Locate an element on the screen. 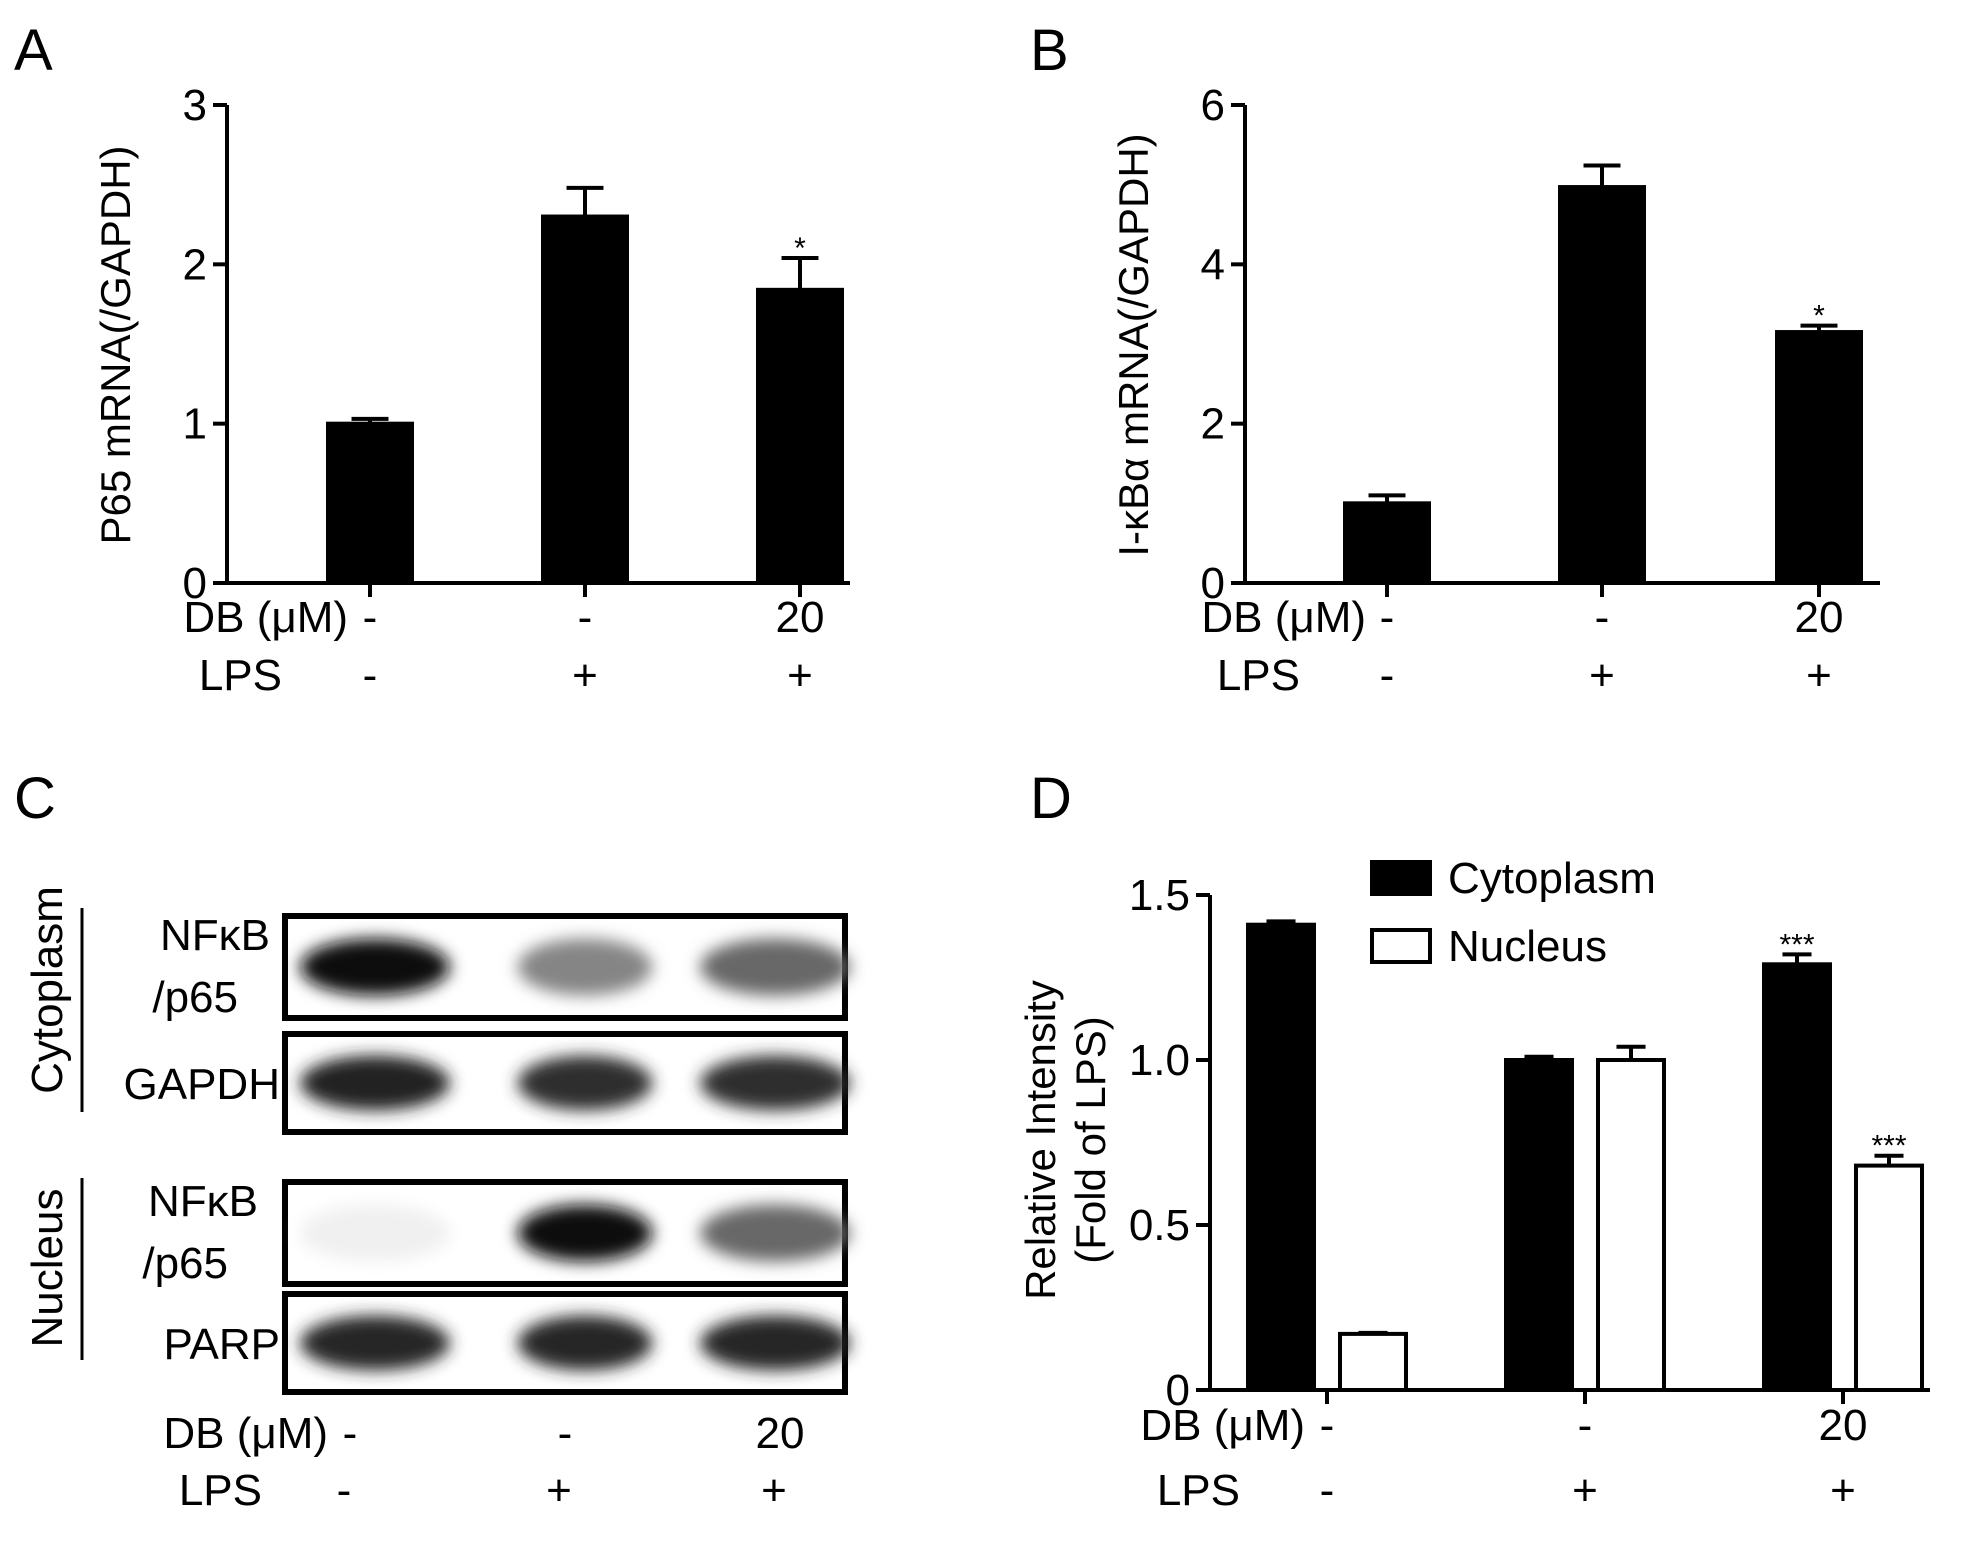 This screenshot has height=1545, width=1979. panel-letter-d: D is located at coordinates (1051, 798).